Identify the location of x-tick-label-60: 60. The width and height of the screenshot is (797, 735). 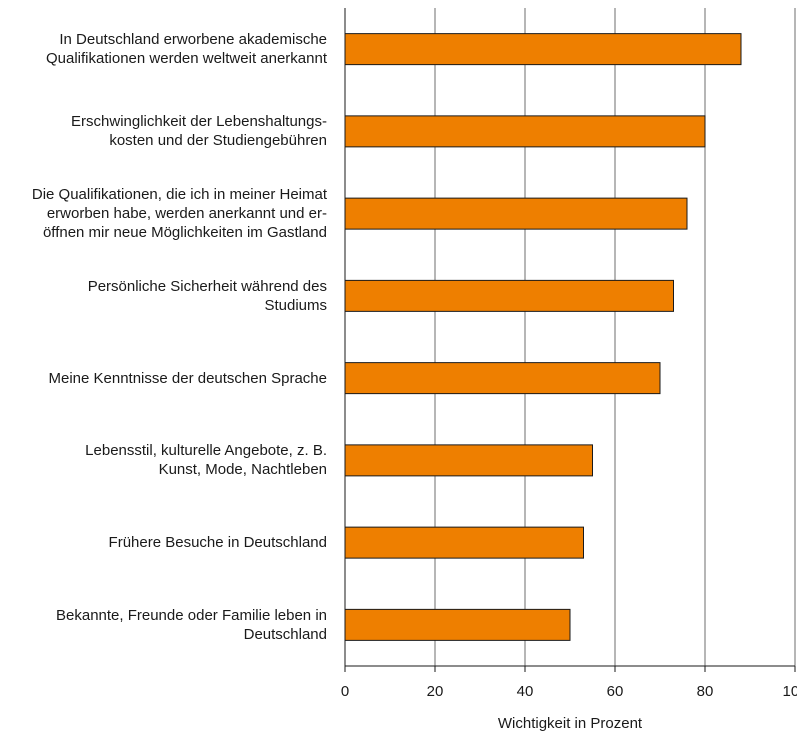
(615, 691).